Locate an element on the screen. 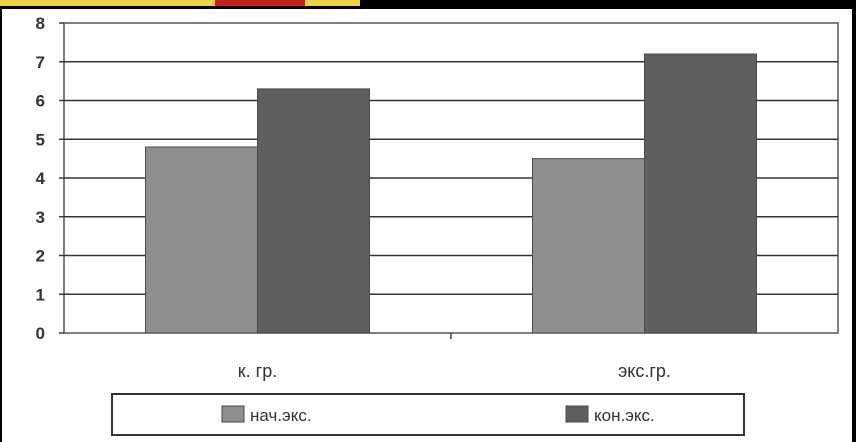 This screenshot has width=856, height=442. scan-artifact-yellow is located at coordinates (180, 3).